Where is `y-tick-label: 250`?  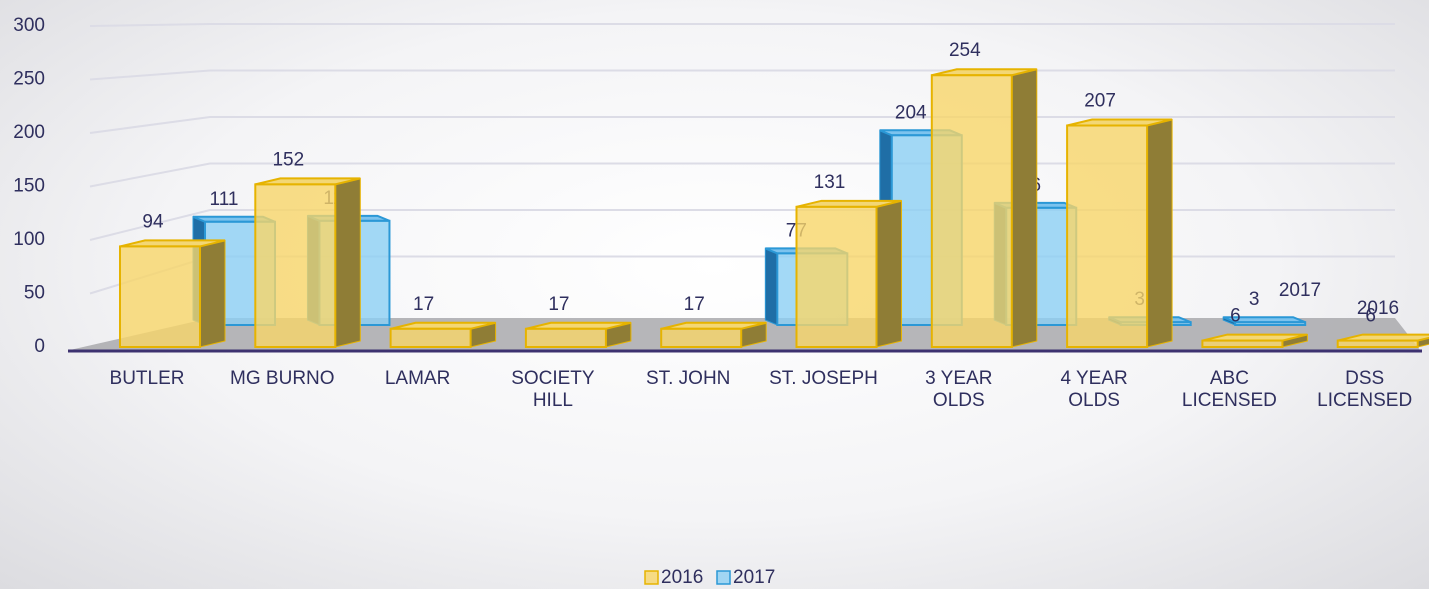 y-tick-label: 250 is located at coordinates (29, 79).